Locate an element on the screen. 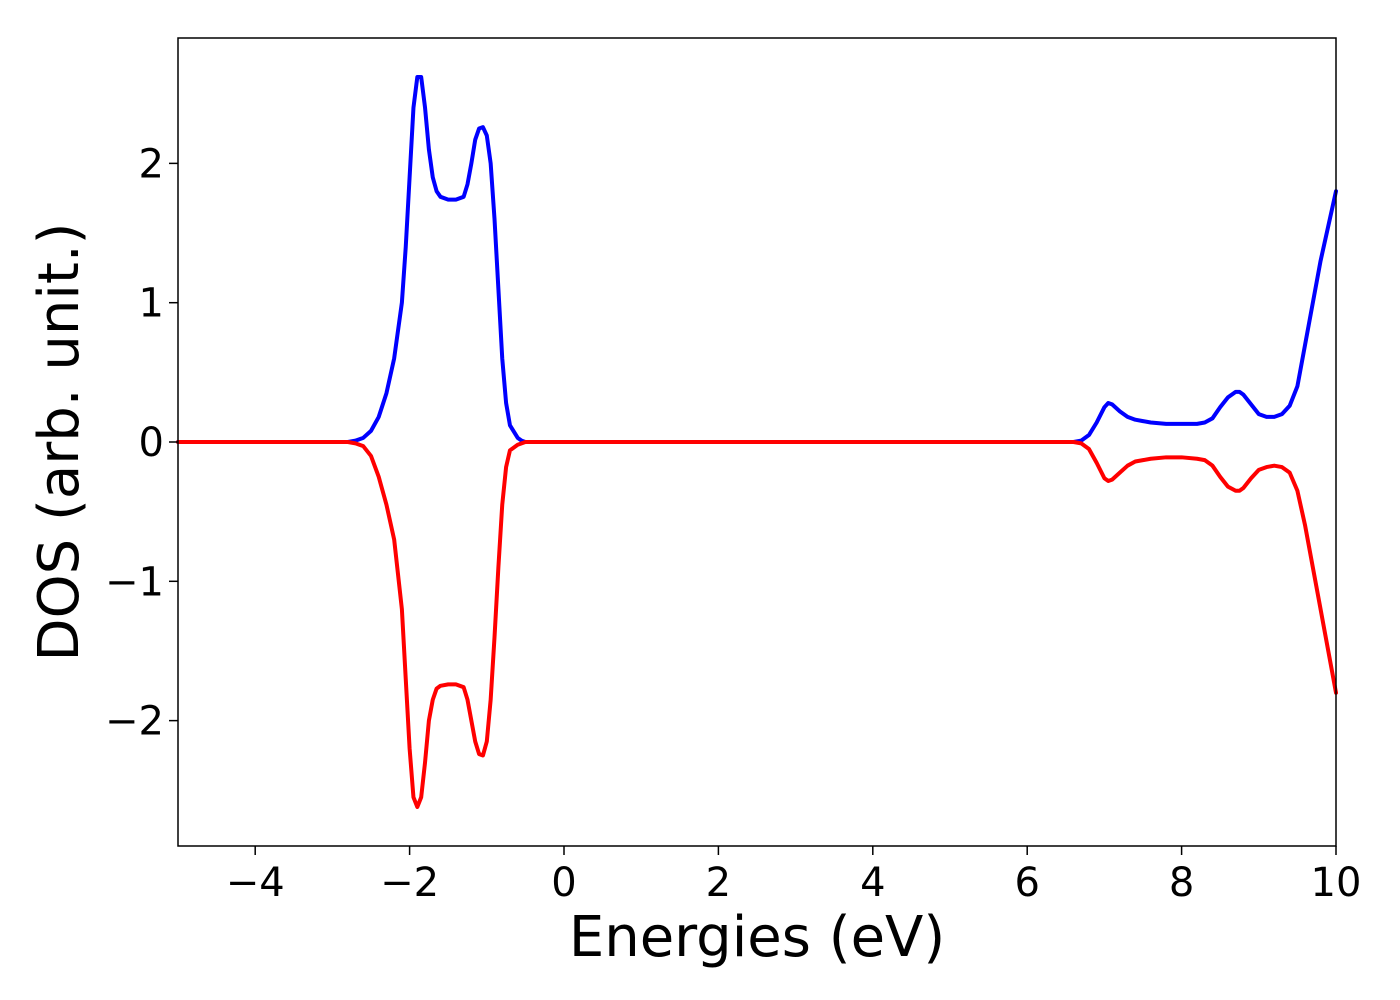 The height and width of the screenshot is (1000, 1400). y-tick-label: 2 is located at coordinates (151, 164).